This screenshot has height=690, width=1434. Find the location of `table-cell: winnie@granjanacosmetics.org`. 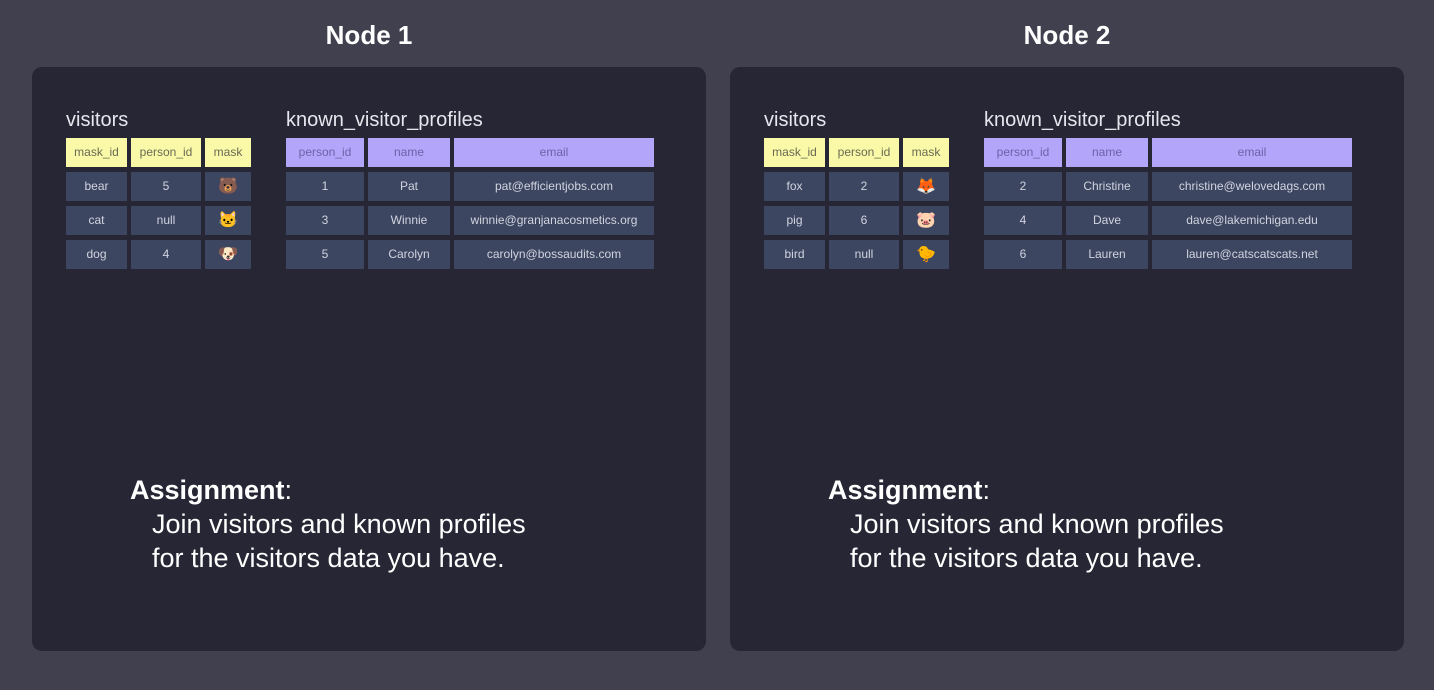

table-cell: winnie@granjanacosmetics.org is located at coordinates (554, 220).